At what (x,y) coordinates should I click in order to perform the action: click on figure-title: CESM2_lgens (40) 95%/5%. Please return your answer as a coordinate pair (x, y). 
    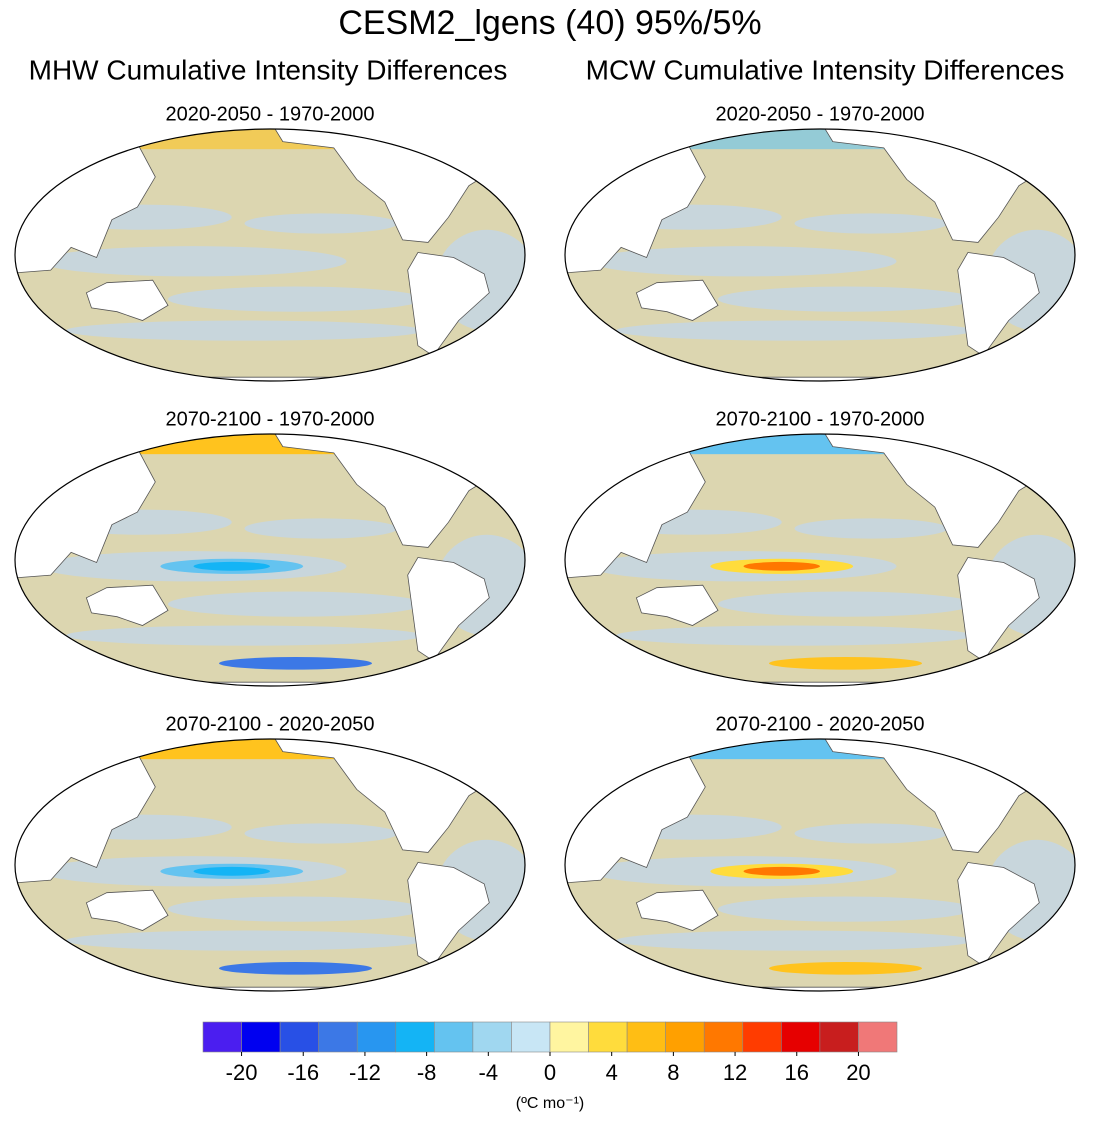
    Looking at the image, I should click on (549, 23).